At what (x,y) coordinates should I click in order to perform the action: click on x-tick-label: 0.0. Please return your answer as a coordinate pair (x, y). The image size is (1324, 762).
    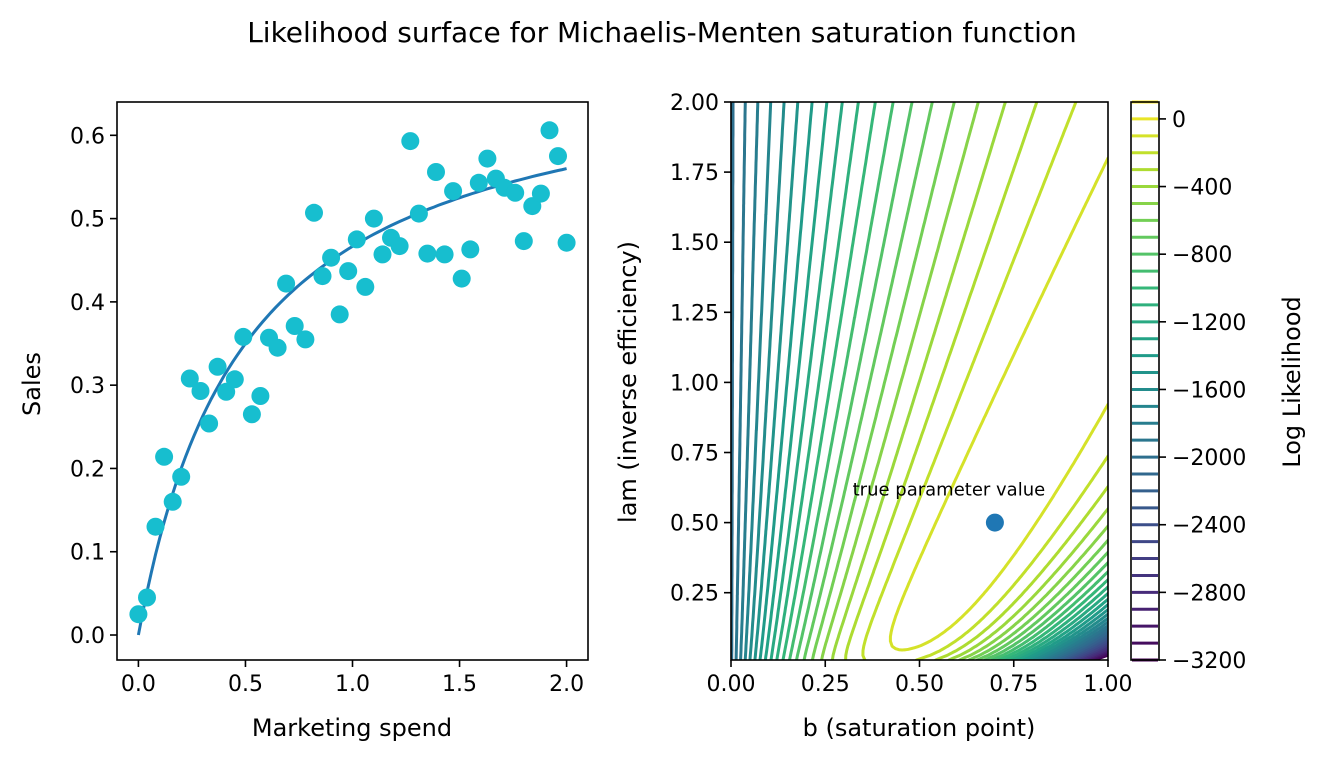
    Looking at the image, I should click on (138, 684).